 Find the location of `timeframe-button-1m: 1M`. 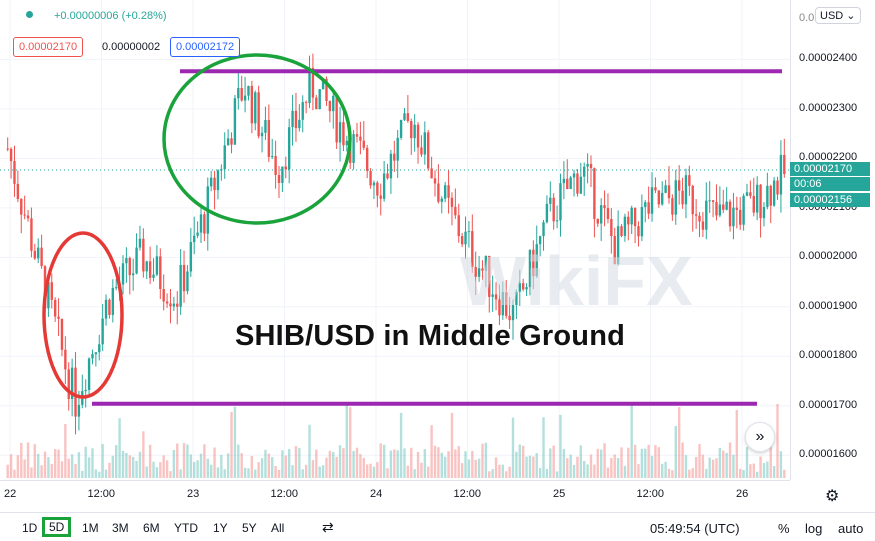

timeframe-button-1m: 1M is located at coordinates (90, 528).